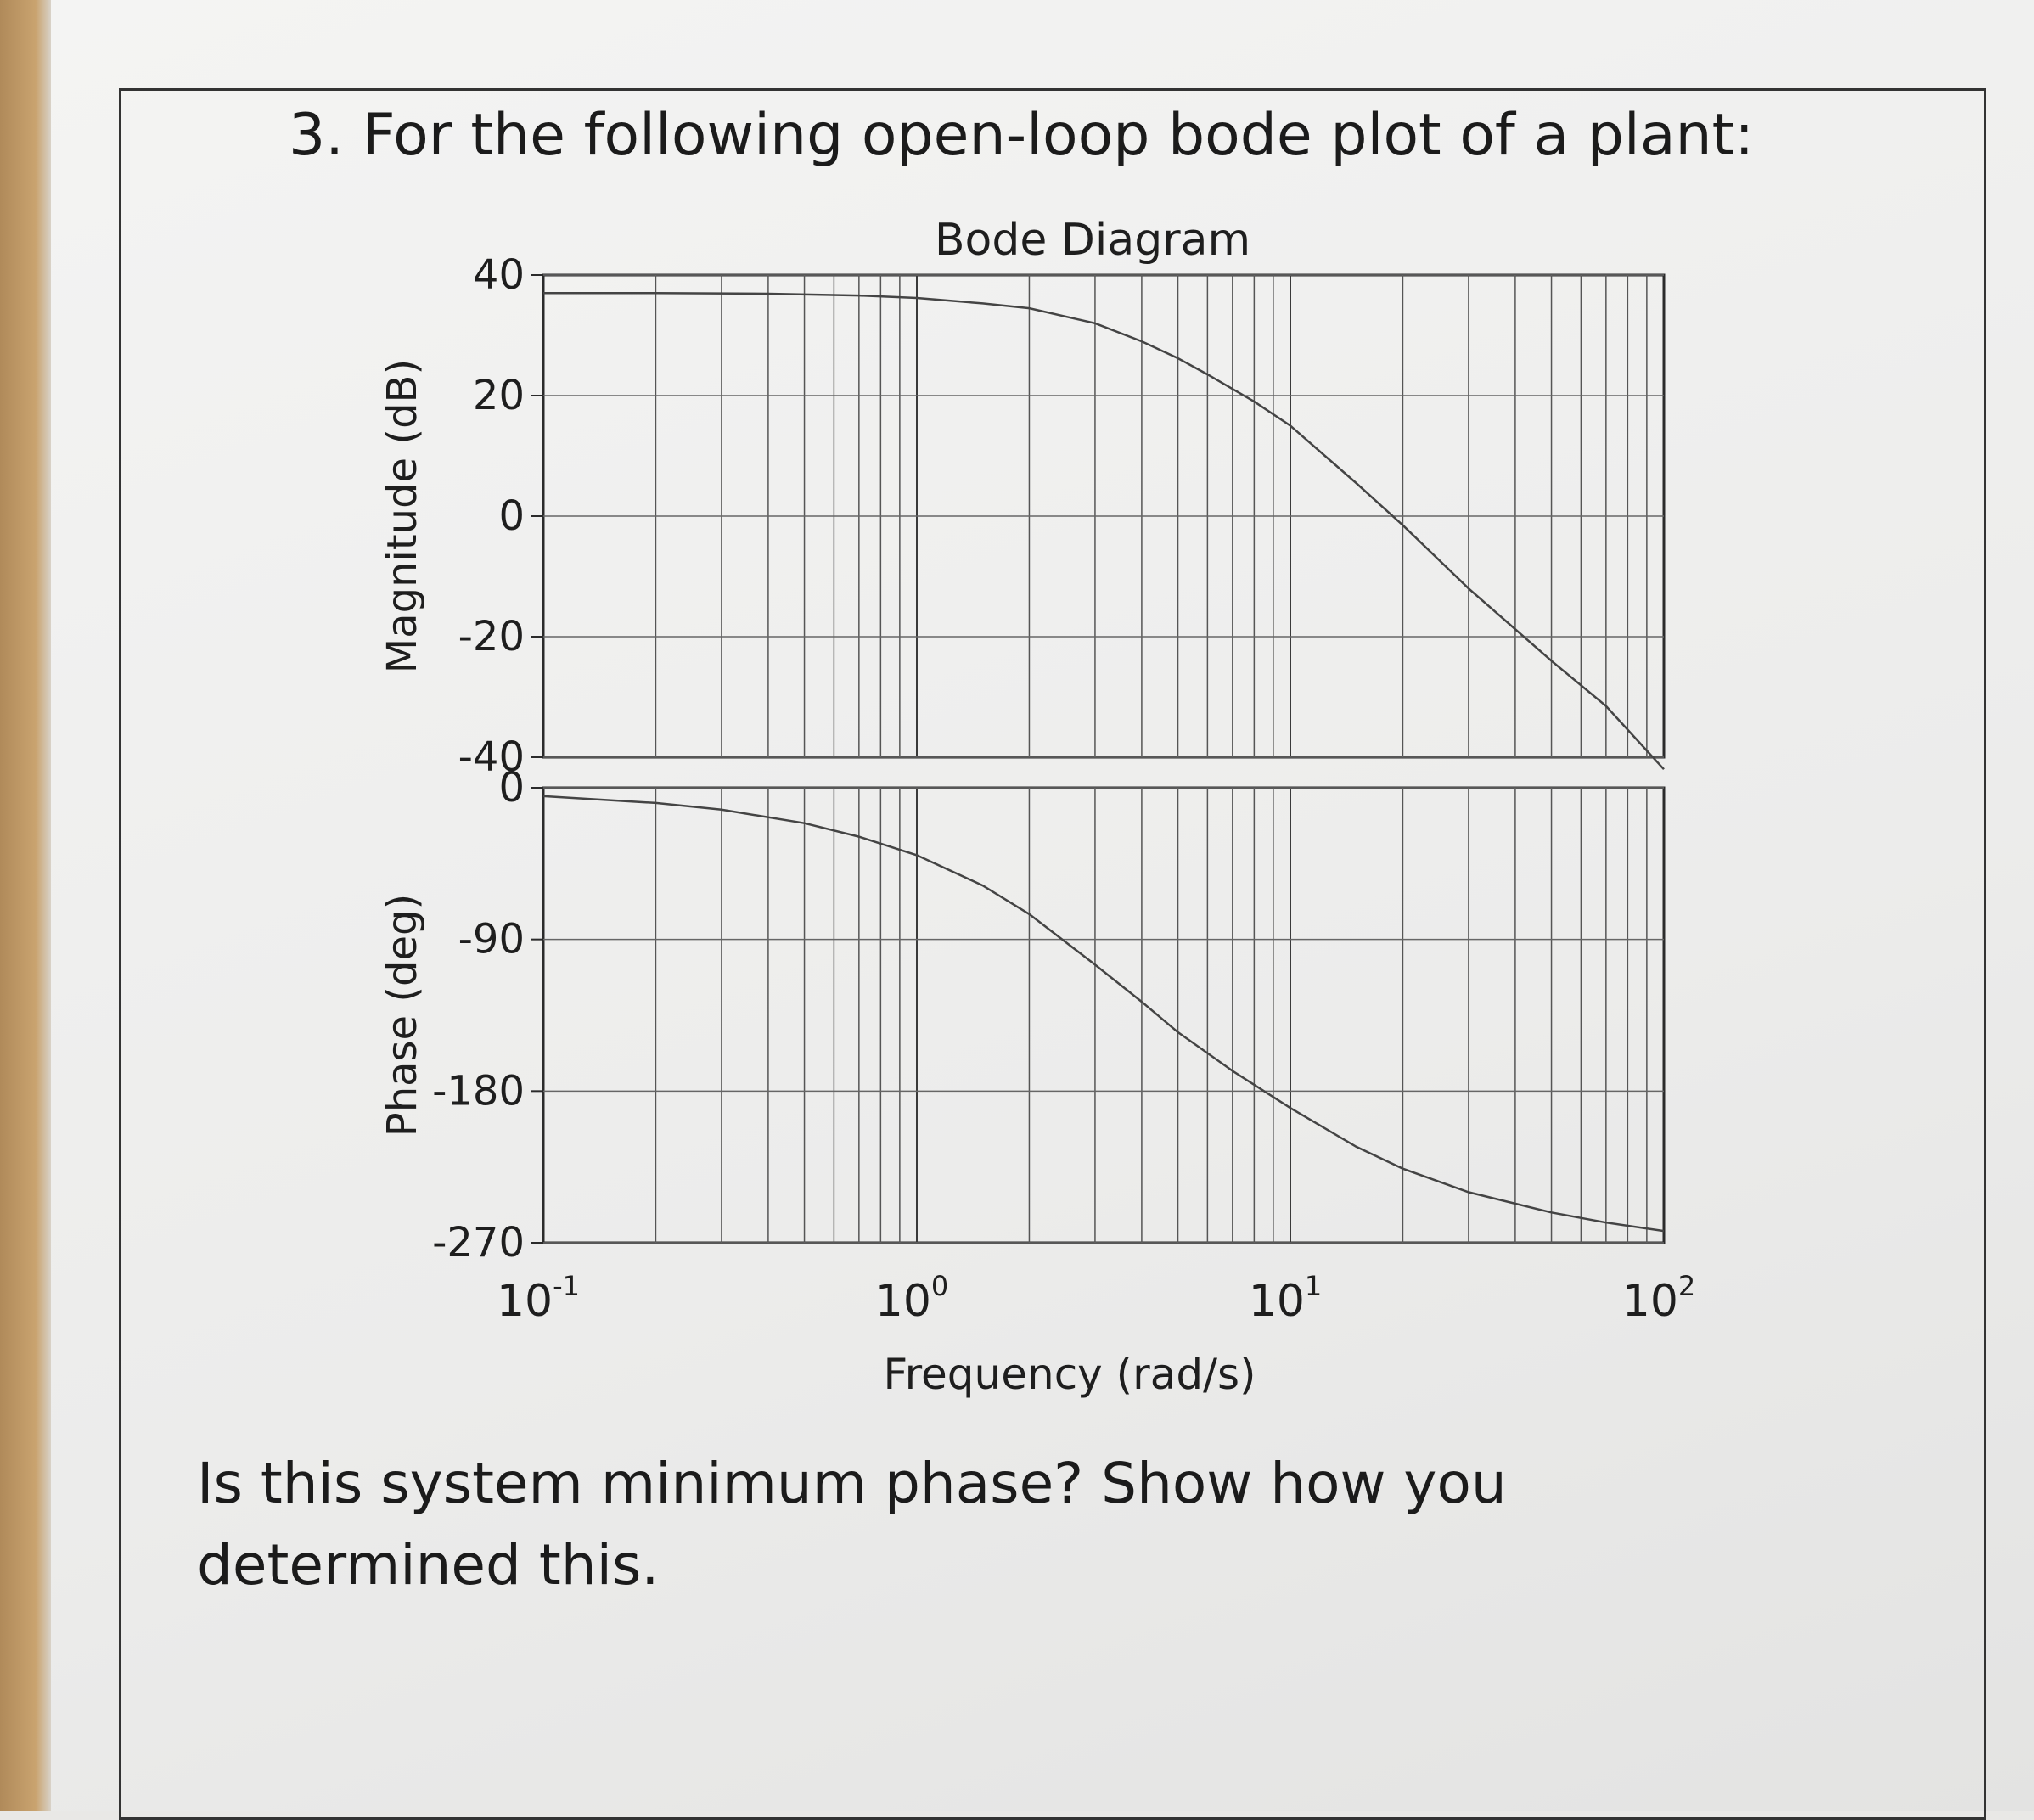 The height and width of the screenshot is (1820, 2034). What do you see at coordinates (478, 1243) in the screenshot?
I see `phase-y-tick-label: -270` at bounding box center [478, 1243].